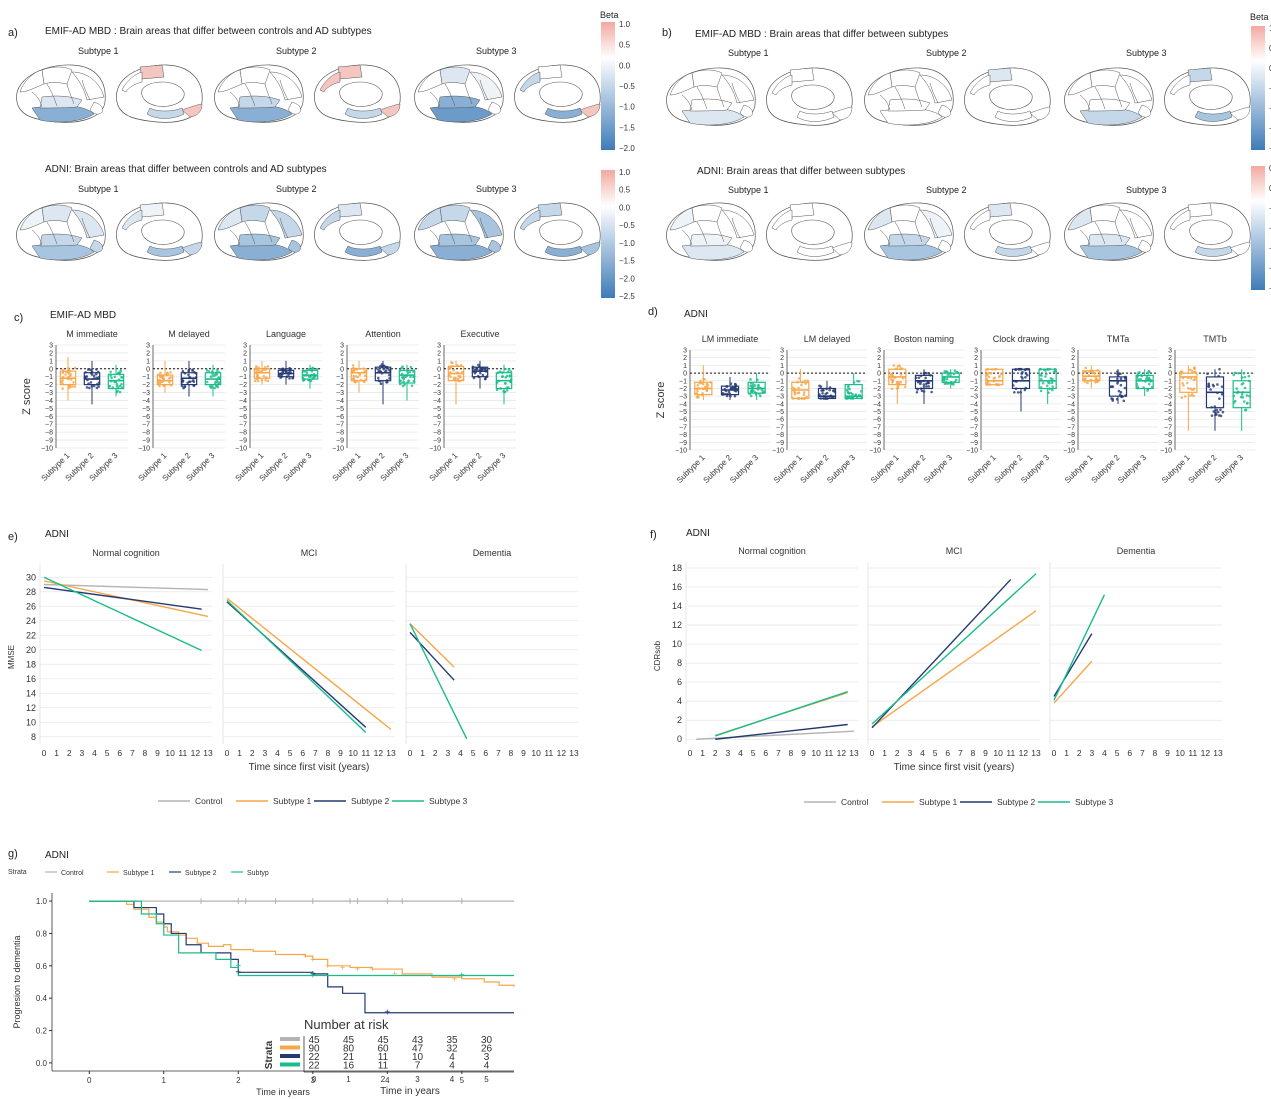  I want to click on colorbar-tick: 0.5, so click(1270, 168).